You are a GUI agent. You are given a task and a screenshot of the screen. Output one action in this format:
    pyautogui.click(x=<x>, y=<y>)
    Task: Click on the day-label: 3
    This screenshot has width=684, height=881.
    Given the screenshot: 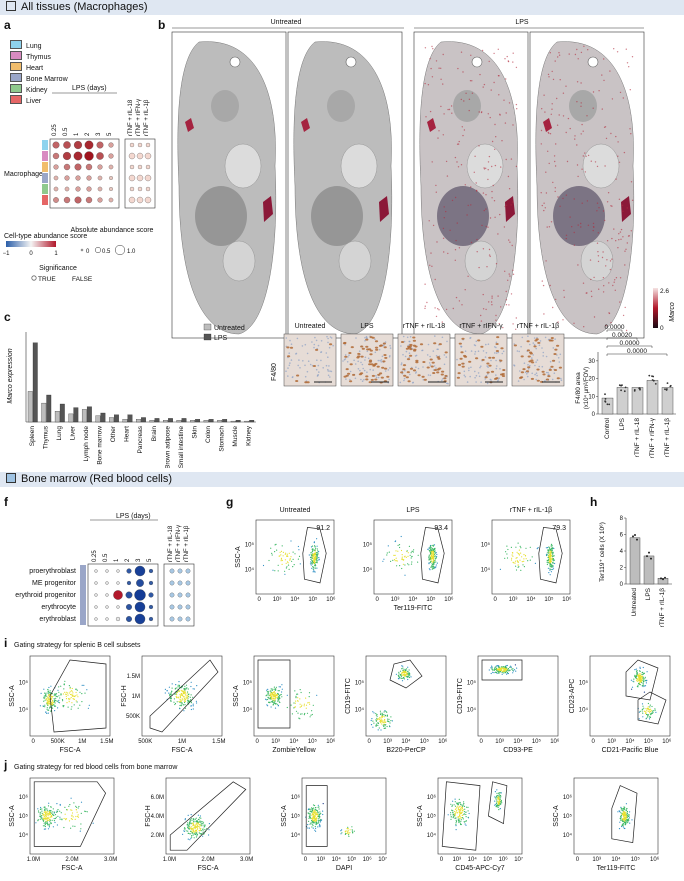 What is the action you would take?
    pyautogui.click(x=139, y=560)
    